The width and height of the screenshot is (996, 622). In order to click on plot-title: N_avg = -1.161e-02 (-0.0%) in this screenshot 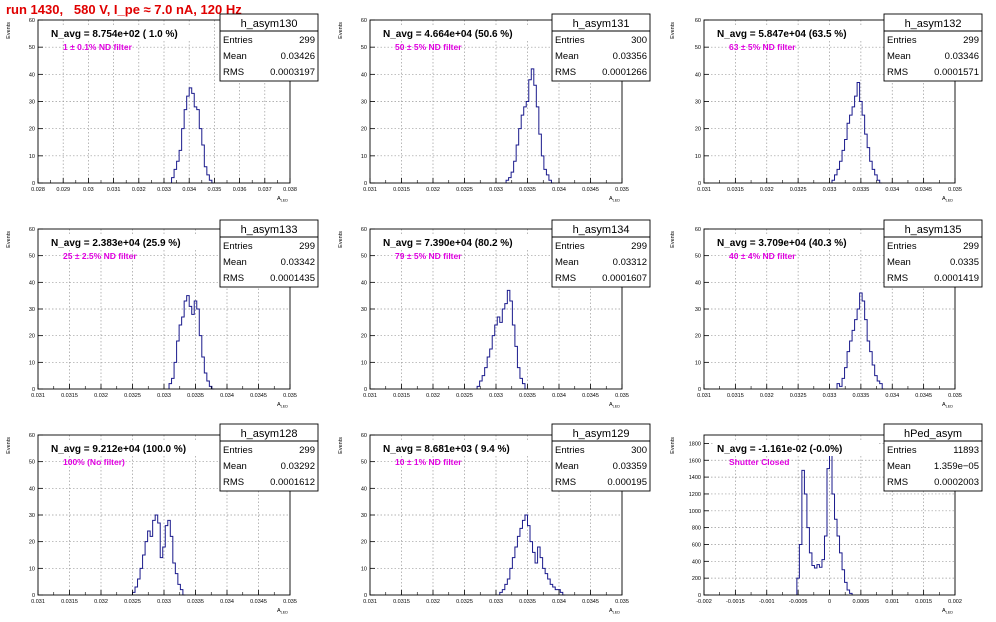, I will do `click(779, 449)`.